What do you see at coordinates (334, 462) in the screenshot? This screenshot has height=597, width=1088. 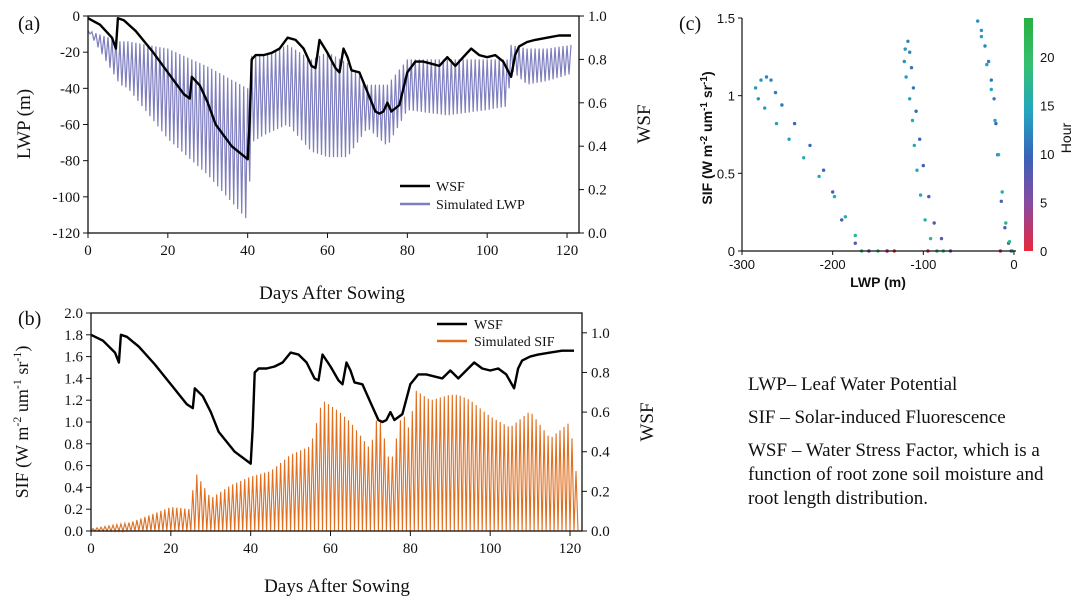 I see `sif-line` at bounding box center [334, 462].